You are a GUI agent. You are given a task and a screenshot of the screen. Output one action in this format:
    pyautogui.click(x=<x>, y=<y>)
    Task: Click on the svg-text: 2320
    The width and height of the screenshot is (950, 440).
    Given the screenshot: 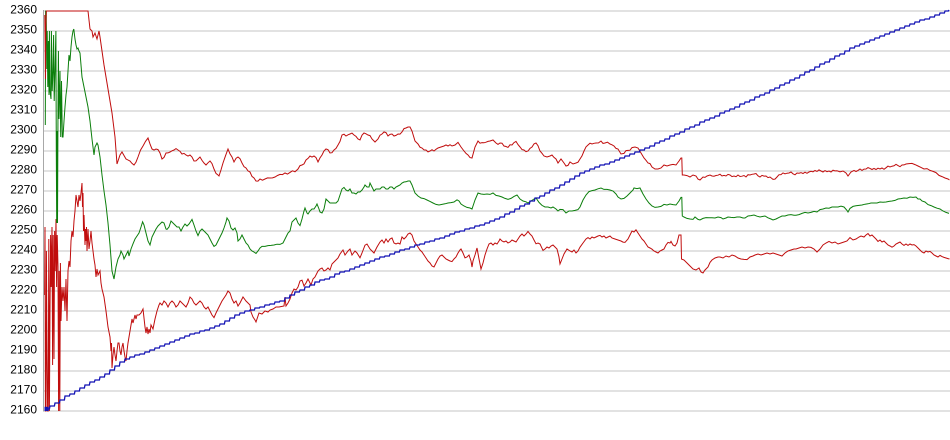 What is the action you would take?
    pyautogui.click(x=23, y=90)
    